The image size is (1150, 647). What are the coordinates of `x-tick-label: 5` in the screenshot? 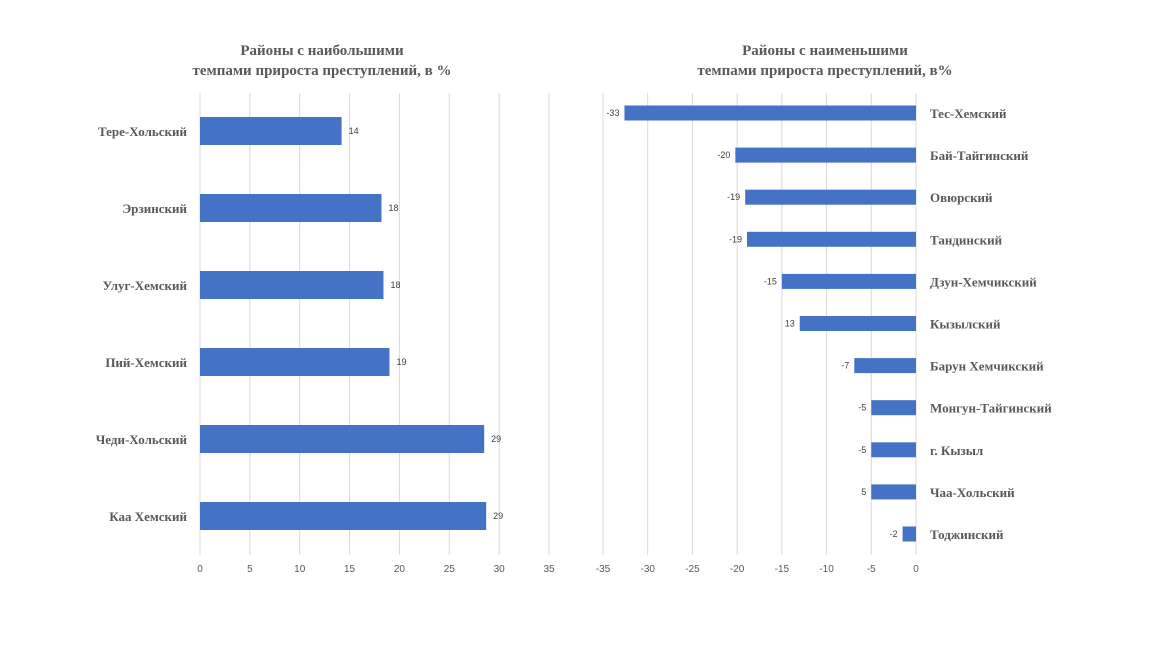 It's located at (250, 569).